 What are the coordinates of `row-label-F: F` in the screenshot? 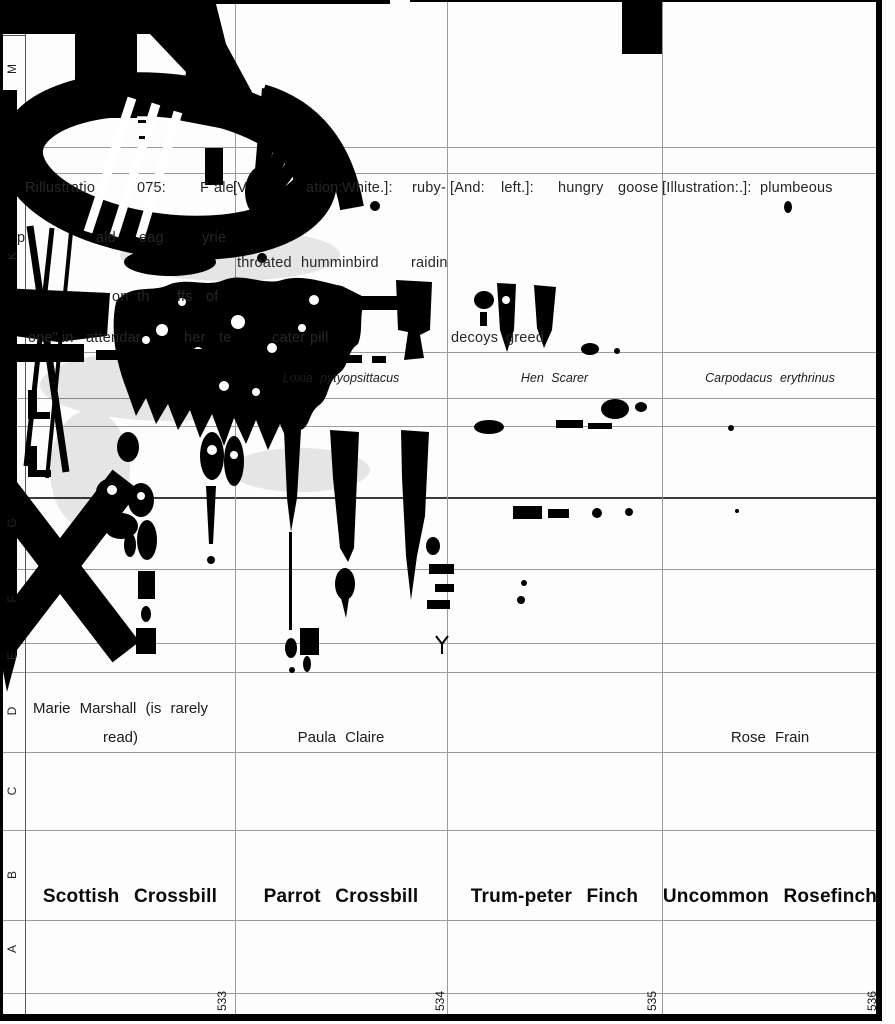 It's located at (12, 599).